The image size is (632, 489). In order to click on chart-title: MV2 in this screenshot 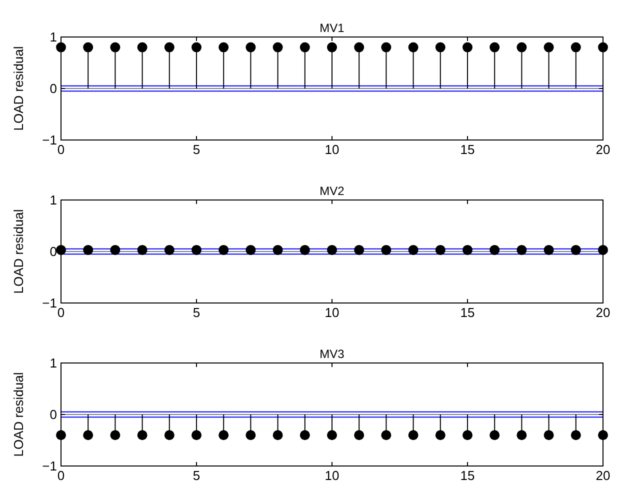, I will do `click(332, 191)`.